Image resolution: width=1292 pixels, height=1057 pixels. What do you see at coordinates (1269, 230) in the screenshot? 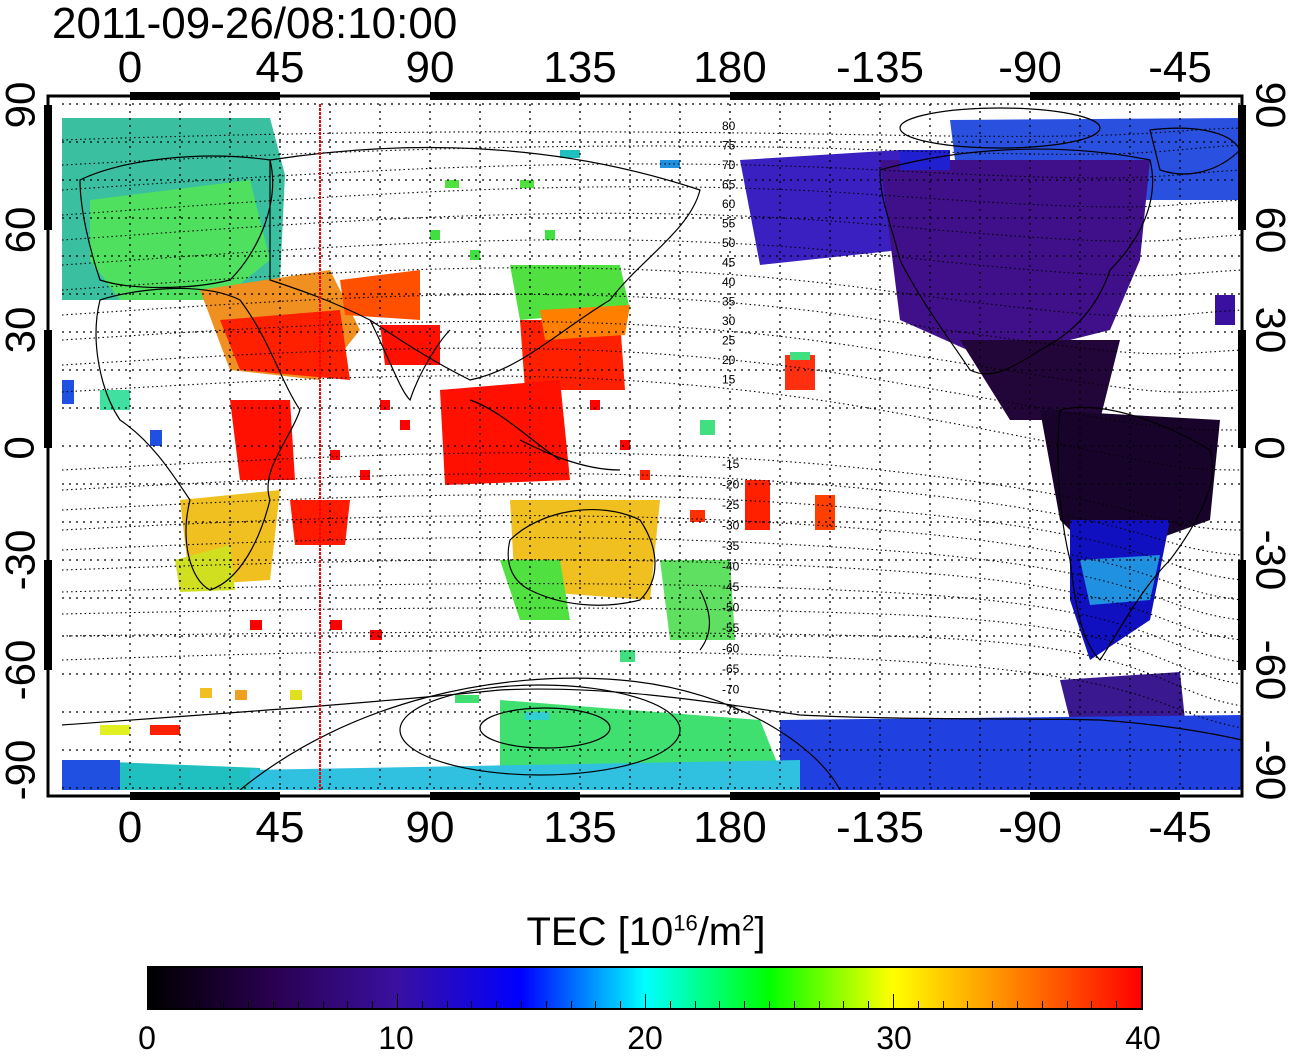
I see `latitude-tick-label: 60` at bounding box center [1269, 230].